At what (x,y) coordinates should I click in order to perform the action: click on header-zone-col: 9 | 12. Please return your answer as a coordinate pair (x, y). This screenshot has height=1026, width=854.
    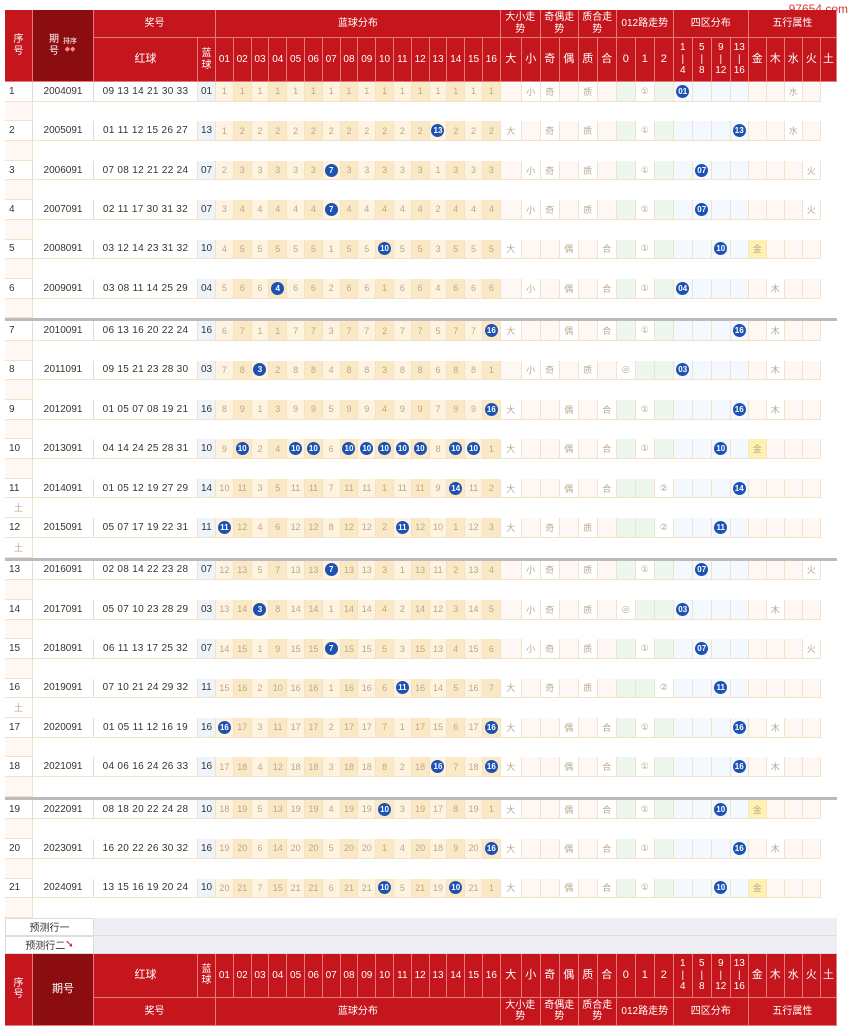
    Looking at the image, I should click on (721, 60).